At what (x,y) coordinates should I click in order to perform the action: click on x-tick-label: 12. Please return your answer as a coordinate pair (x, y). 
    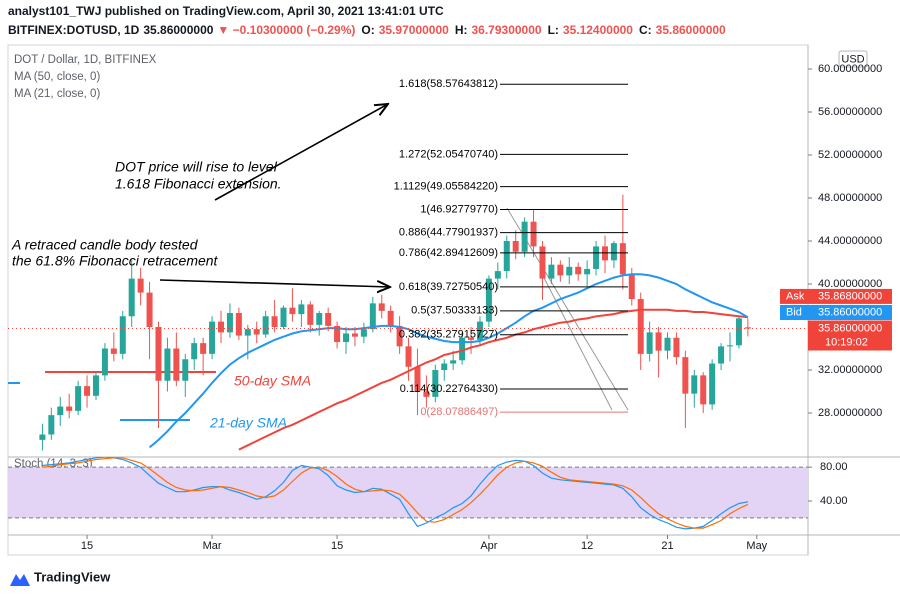
    Looking at the image, I should click on (587, 546).